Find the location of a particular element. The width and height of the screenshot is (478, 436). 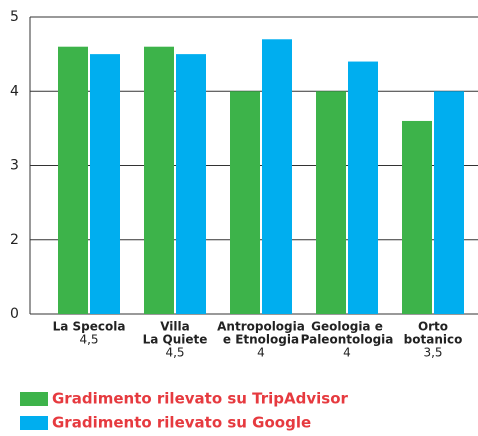

legend-label: Gradimento rilevato su Google is located at coordinates (181, 423).